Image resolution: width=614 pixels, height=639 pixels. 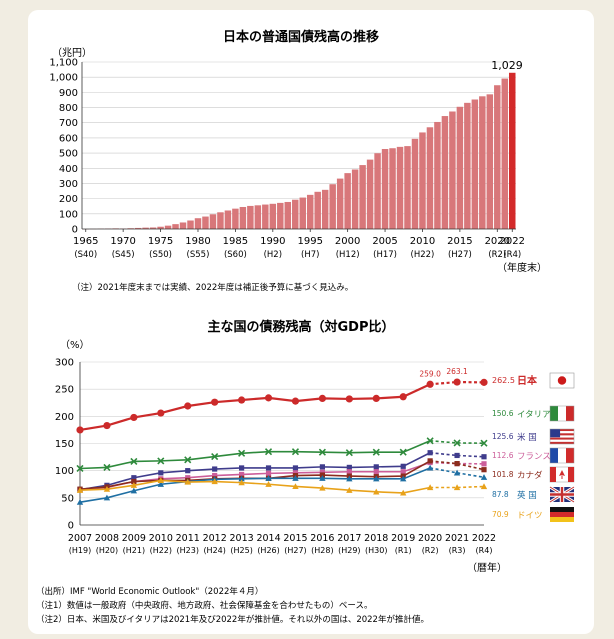 I want to click on chart1-y-tick-label: 400, so click(x=68, y=169).